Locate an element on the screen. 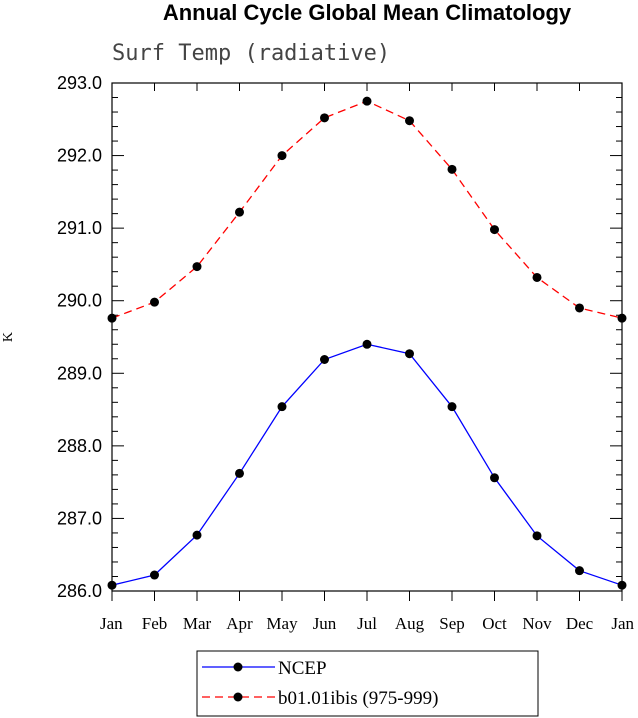  x-tick-label: Aug is located at coordinates (410, 623).